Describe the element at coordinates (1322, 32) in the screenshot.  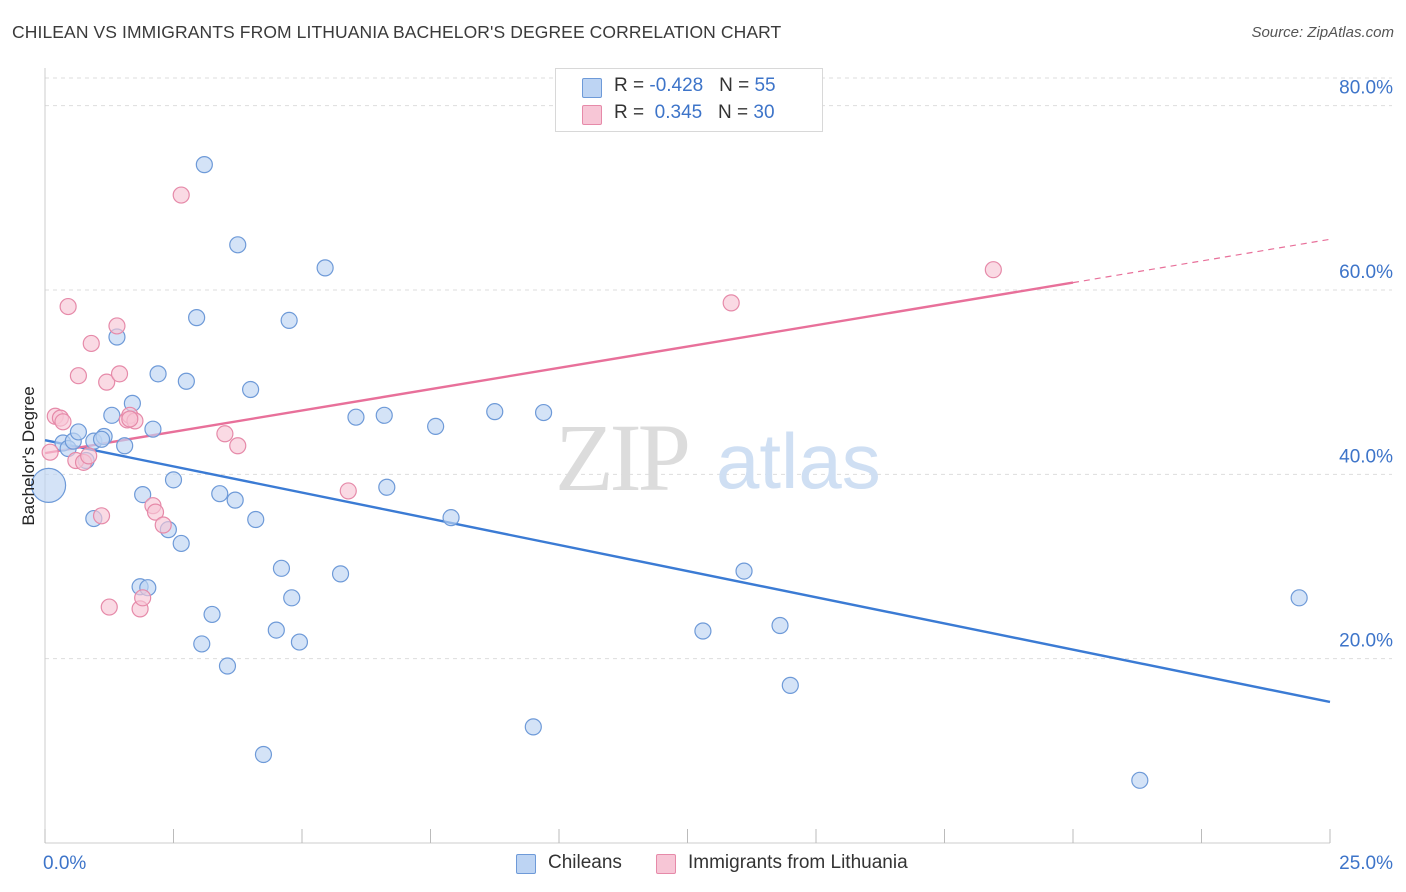
I see `source-label: Source: ZipAtlas.com` at that location.